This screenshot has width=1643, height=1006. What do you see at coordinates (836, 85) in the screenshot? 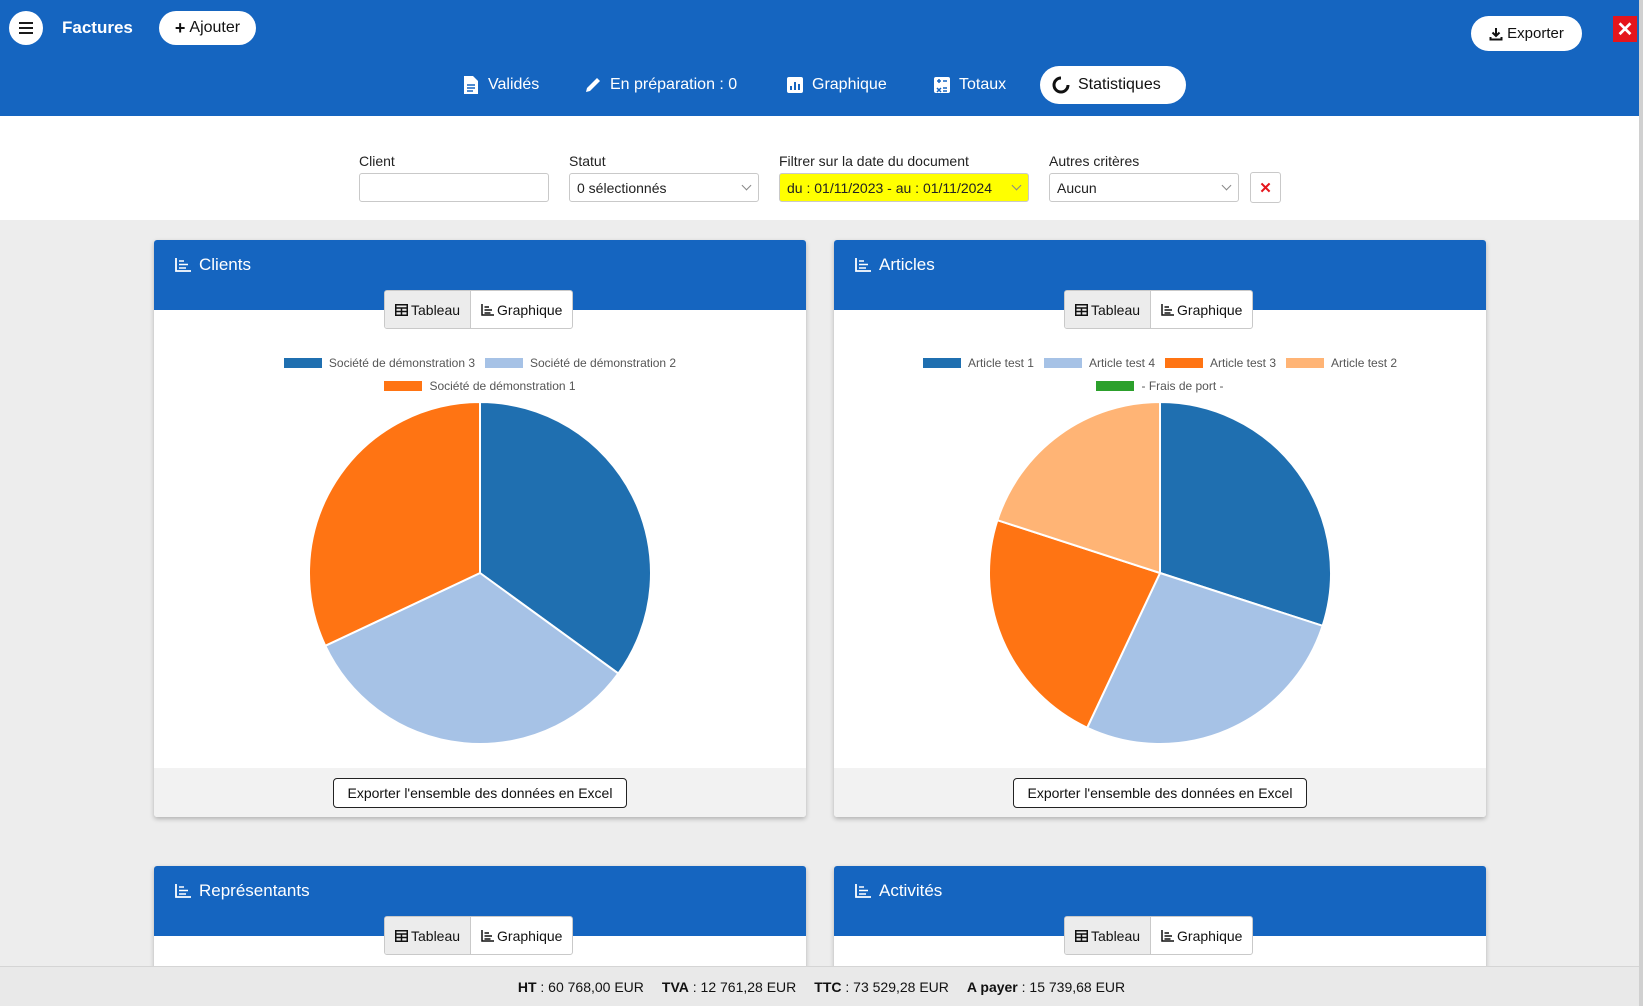
I see `tab-graphique: Graphique` at bounding box center [836, 85].